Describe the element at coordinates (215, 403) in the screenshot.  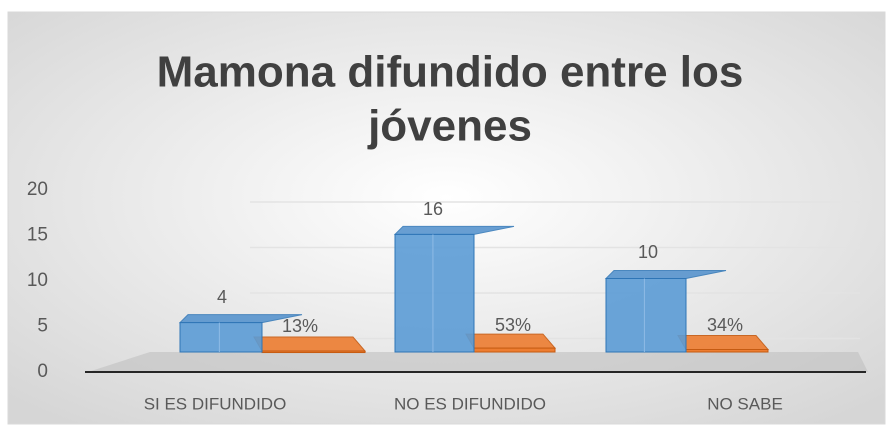
I see `x-tick-label: SI ES DIFUNDIDO` at that location.